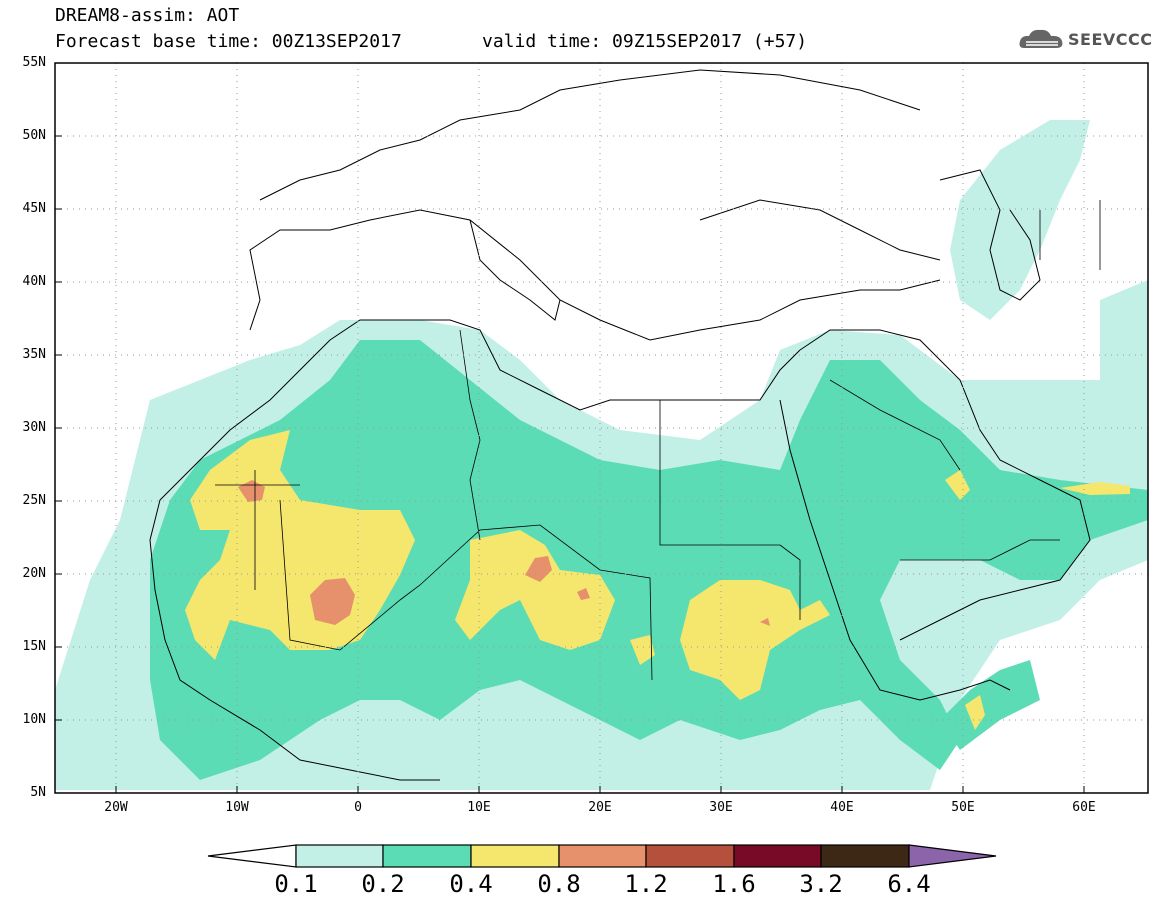 This screenshot has width=1165, height=905. What do you see at coordinates (296, 884) in the screenshot?
I see `colorbar-label-0.1: 0.1` at bounding box center [296, 884].